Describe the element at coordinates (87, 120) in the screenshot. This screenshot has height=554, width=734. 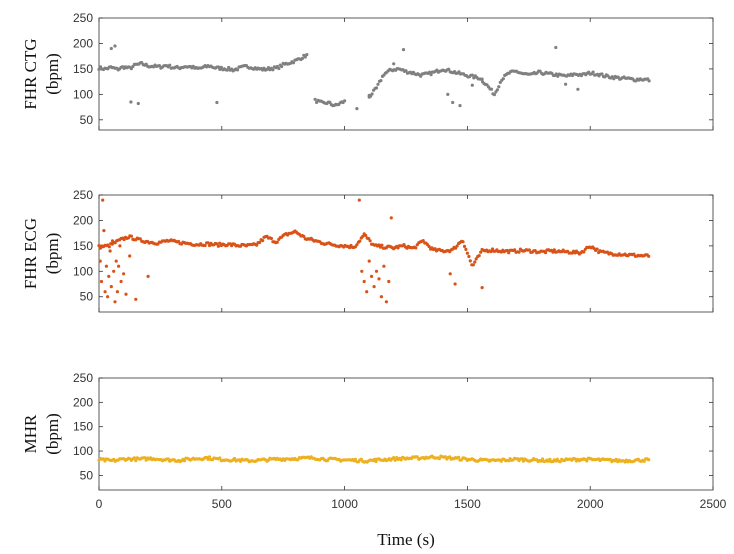
I see `y-tick-label: 50` at that location.